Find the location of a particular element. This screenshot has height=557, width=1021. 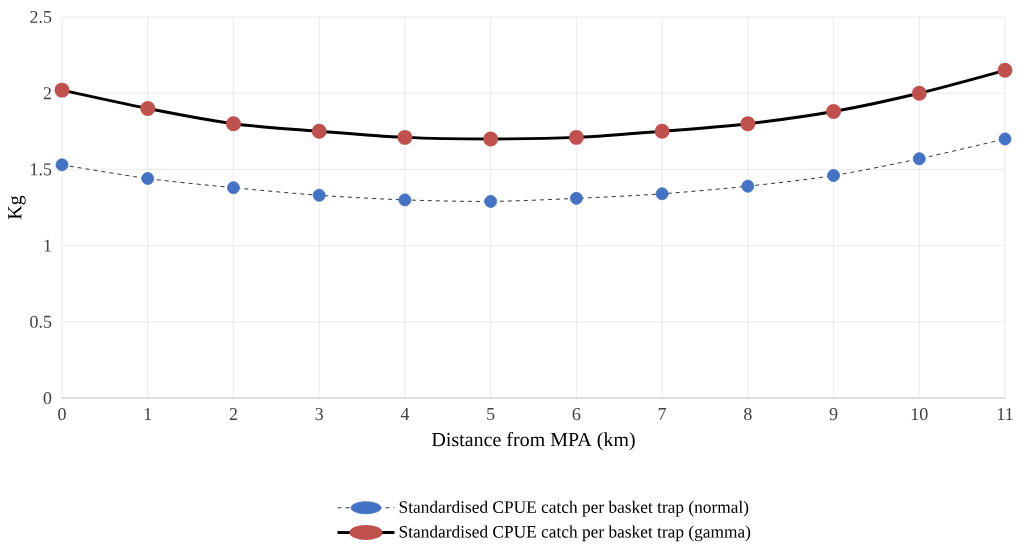

y-tick-label: 0 is located at coordinates (47, 398).